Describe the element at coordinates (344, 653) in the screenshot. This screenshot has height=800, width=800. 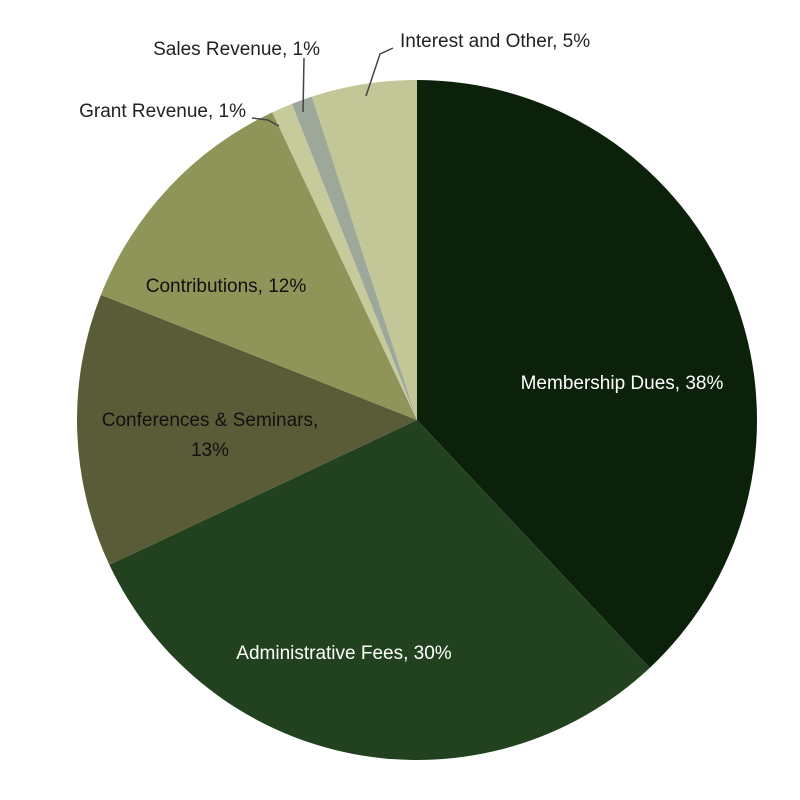
I see `label-administrative-fees: Administrative Fees, 30%` at that location.